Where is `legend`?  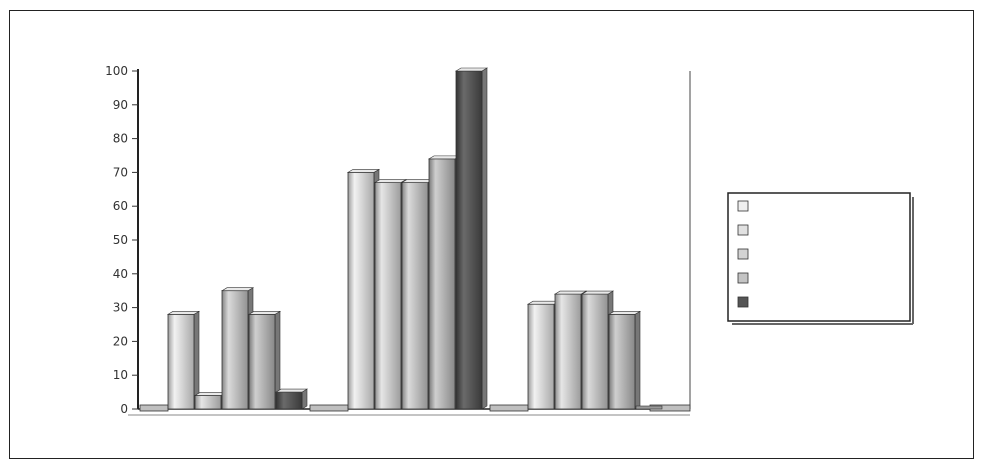
legend is located at coordinates (820, 258).